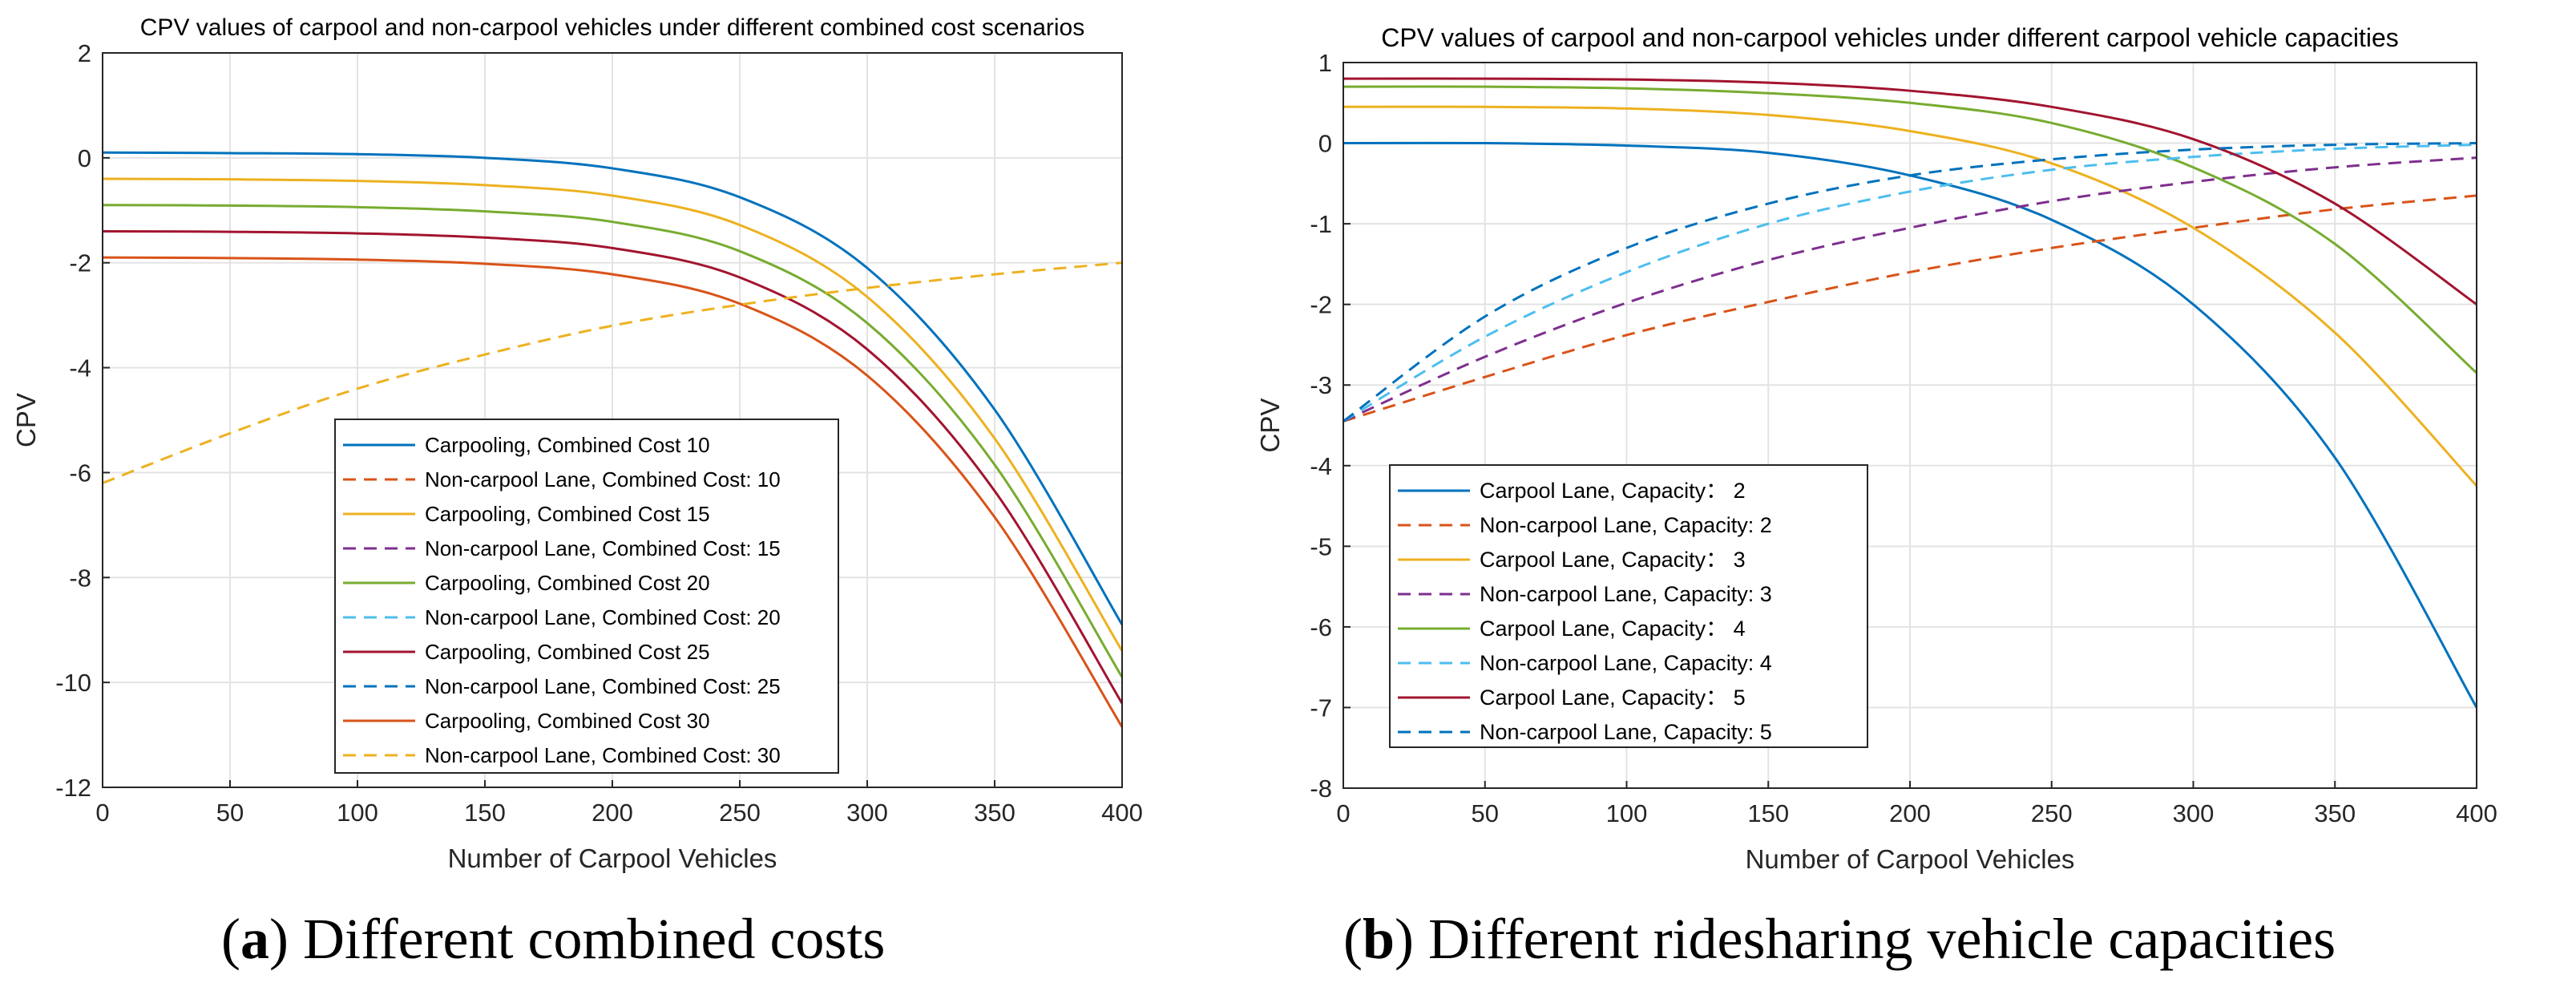  I want to click on b-legend-label-0: Carpool Lane, Capacity： 2, so click(1613, 491).